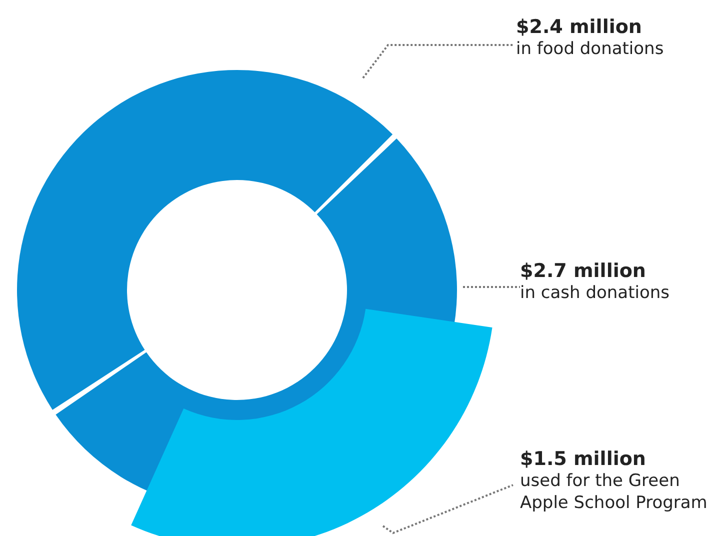 This screenshot has width=718, height=536. Describe the element at coordinates (590, 49) in the screenshot. I see `slice-label: in food donations` at that location.